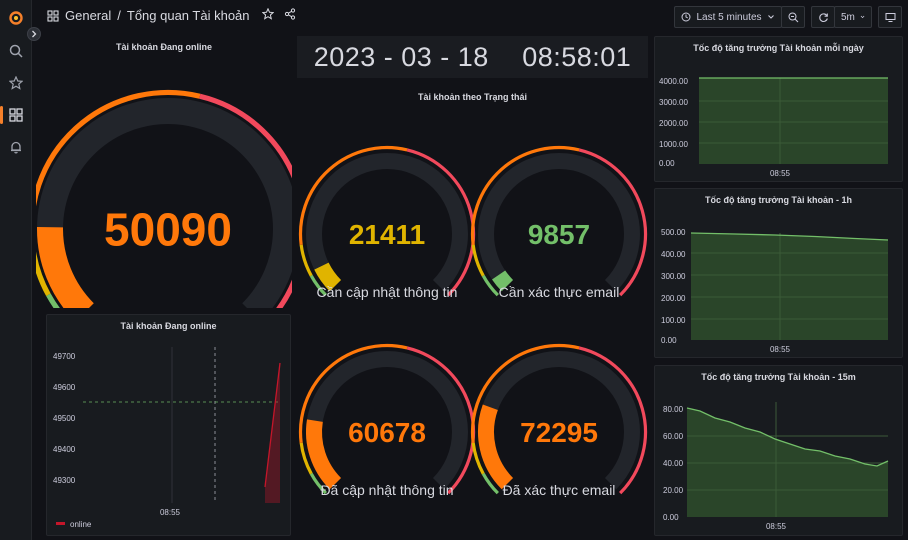 Image resolution: width=908 pixels, height=540 pixels. I want to click on chevron-right-icon, so click(34, 34).